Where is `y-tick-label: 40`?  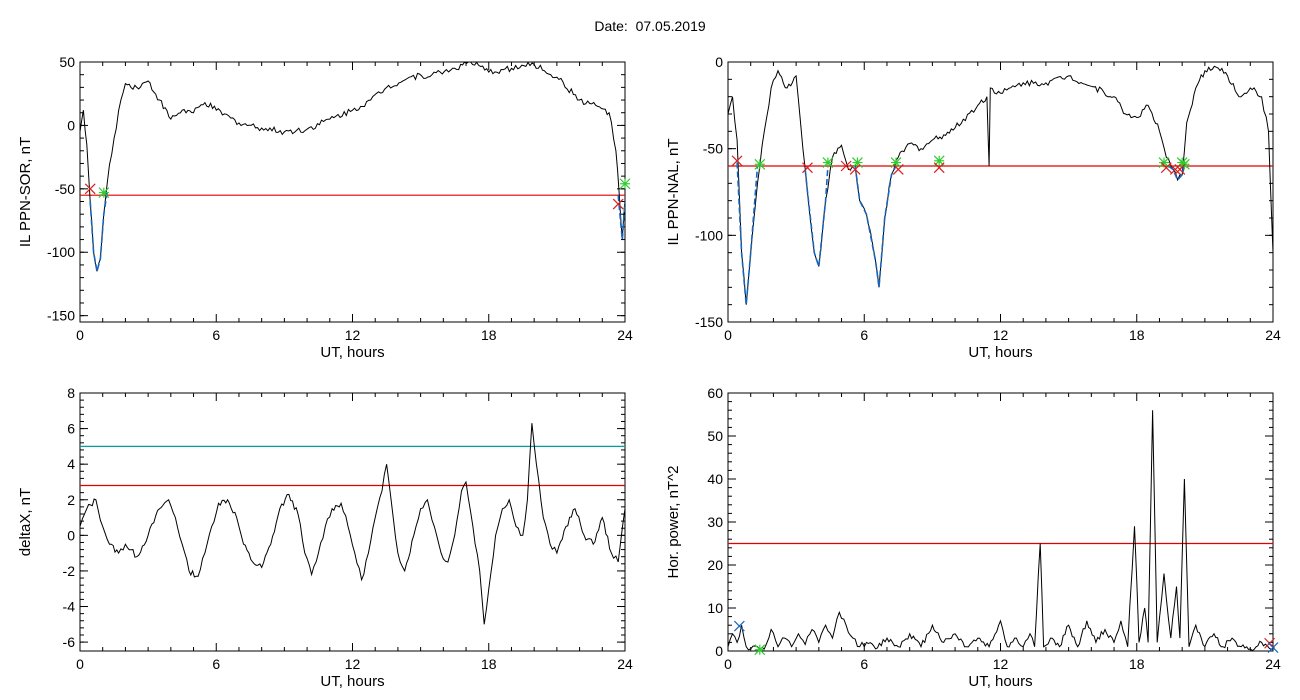
y-tick-label: 40 is located at coordinates (715, 479).